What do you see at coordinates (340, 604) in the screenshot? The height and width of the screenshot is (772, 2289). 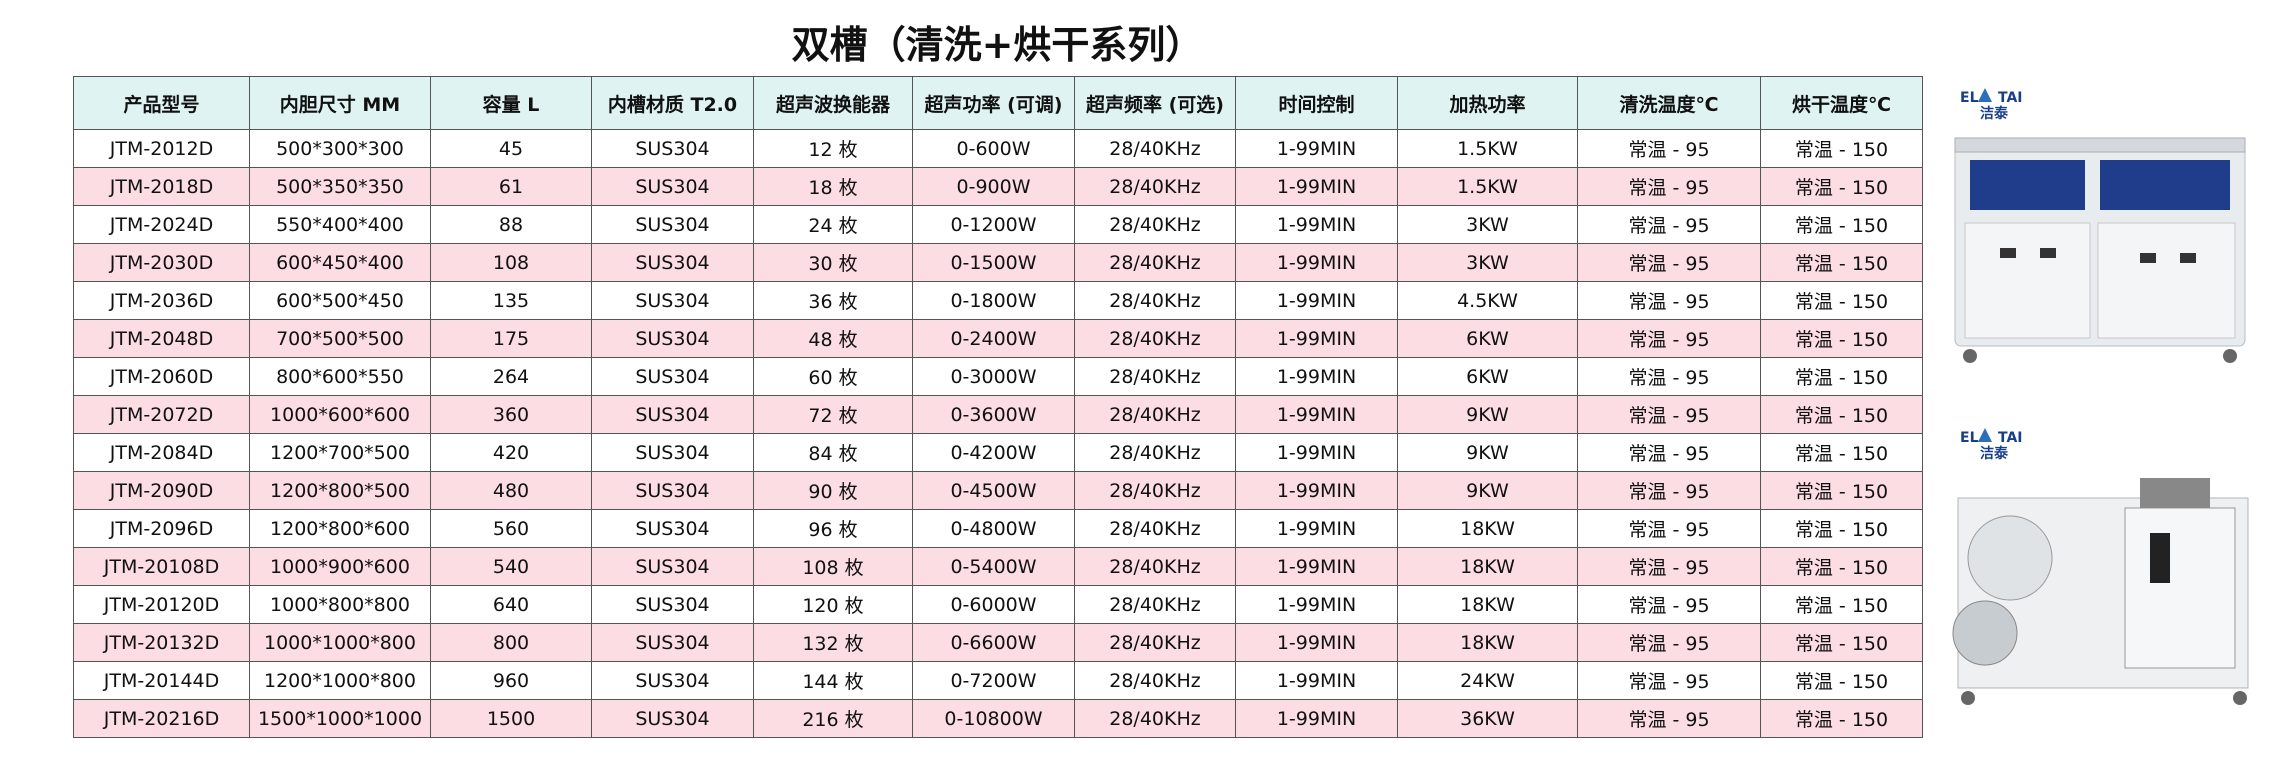 I see `table-cell: 1000*800*800` at bounding box center [340, 604].